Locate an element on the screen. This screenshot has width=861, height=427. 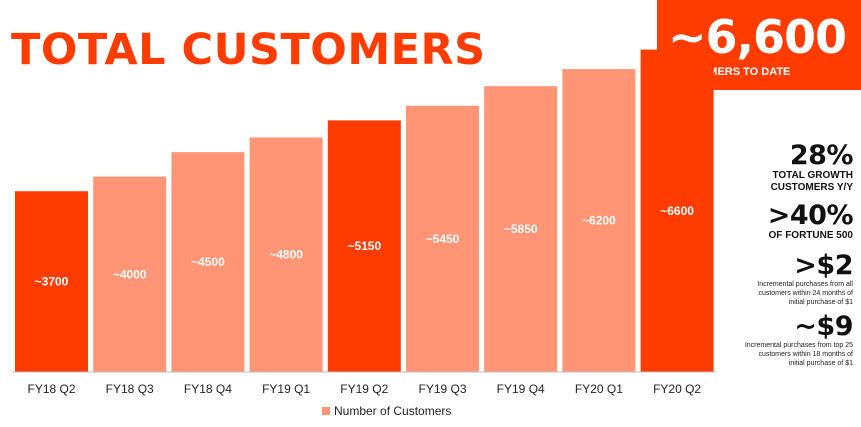
data-label: ~5850 is located at coordinates (521, 229).